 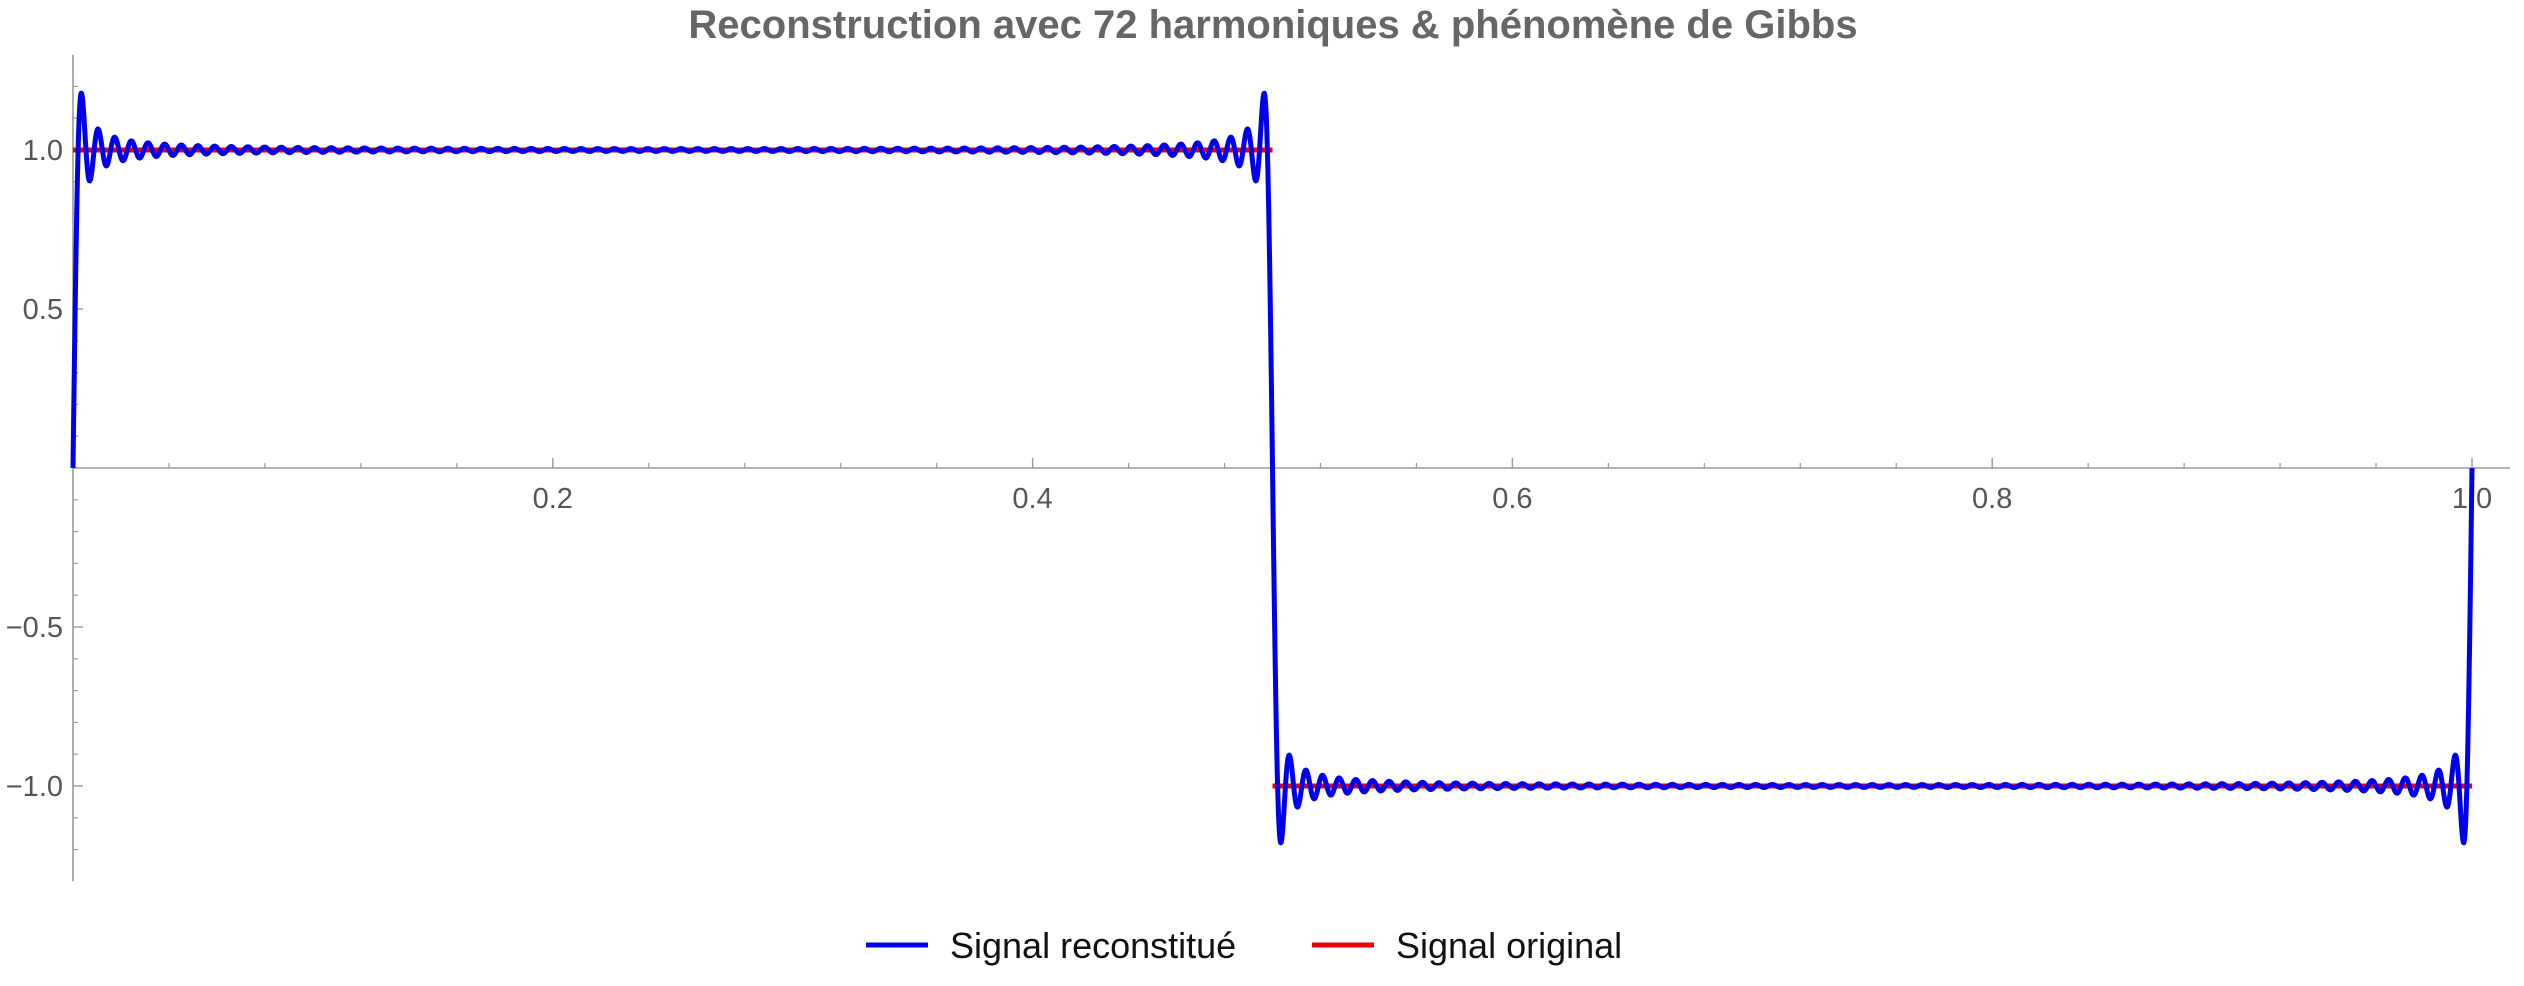 I want to click on x-tick-label: 0.8, so click(x=1992, y=499).